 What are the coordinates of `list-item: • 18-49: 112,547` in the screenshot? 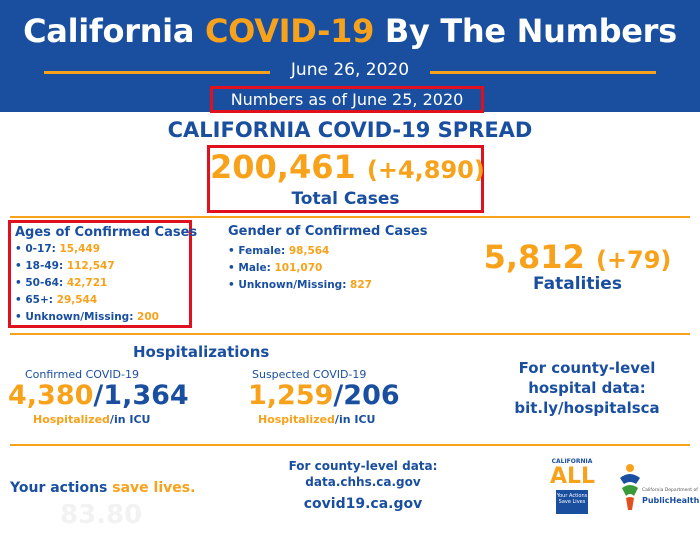 It's located at (65, 266).